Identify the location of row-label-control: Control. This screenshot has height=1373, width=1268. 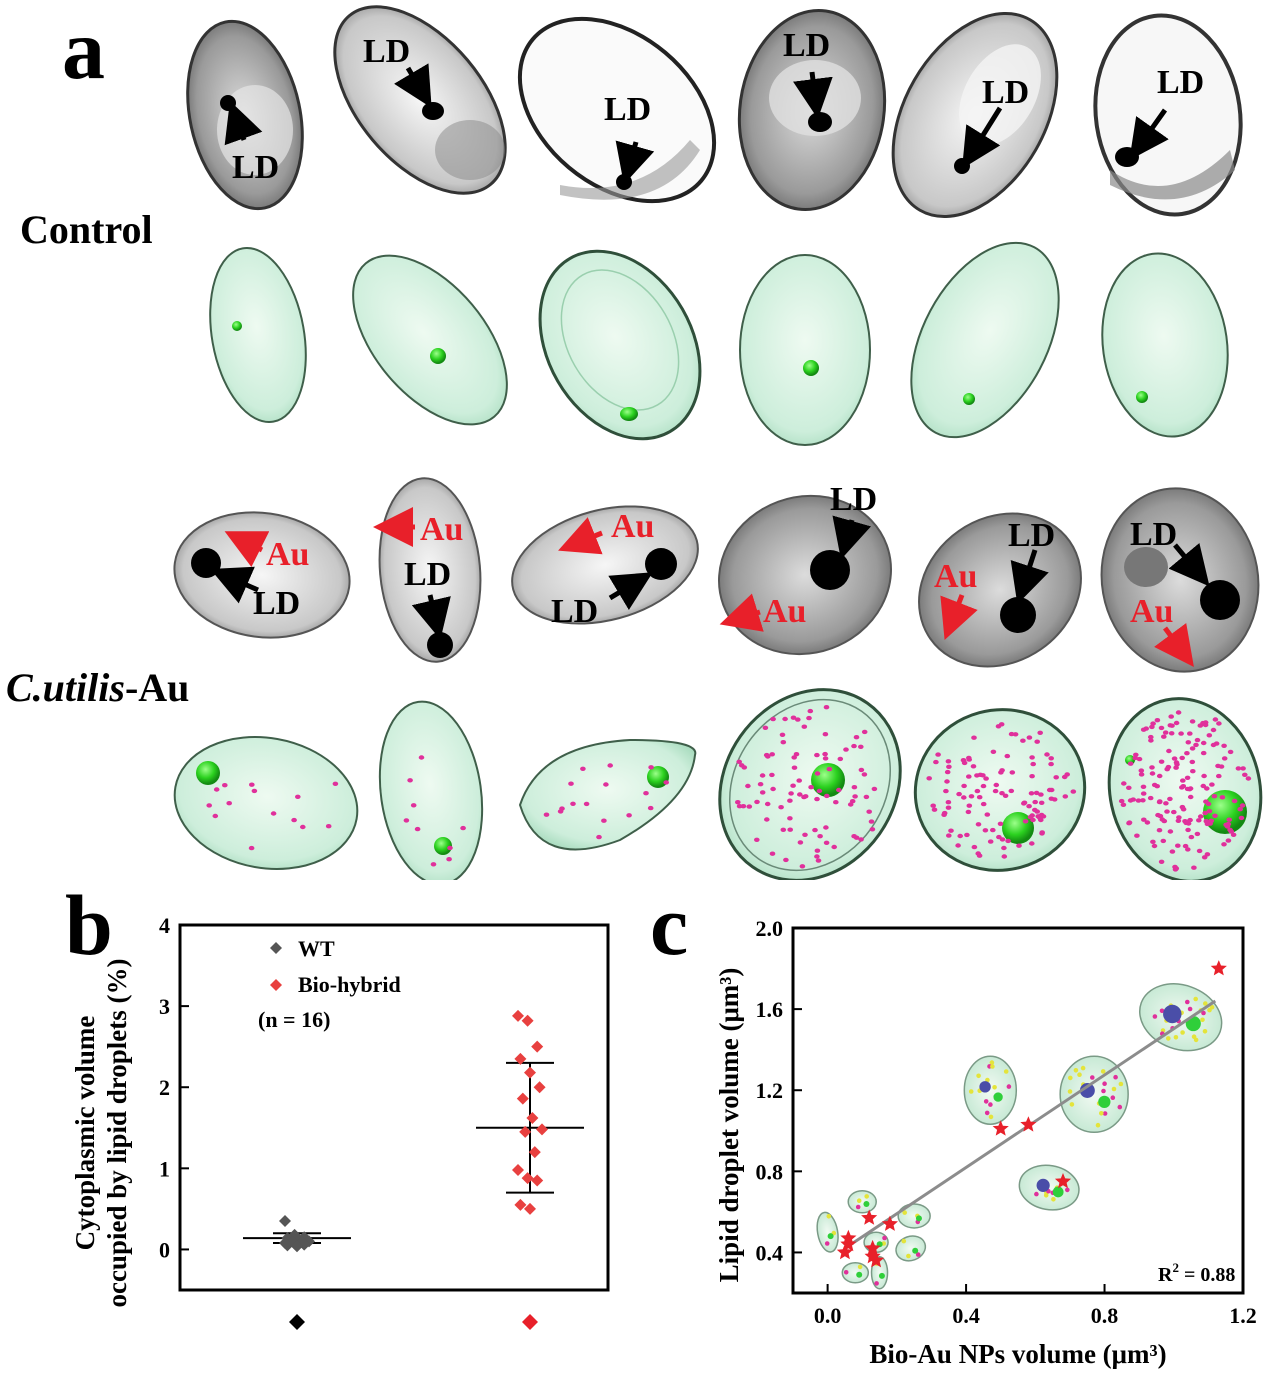
(86, 229).